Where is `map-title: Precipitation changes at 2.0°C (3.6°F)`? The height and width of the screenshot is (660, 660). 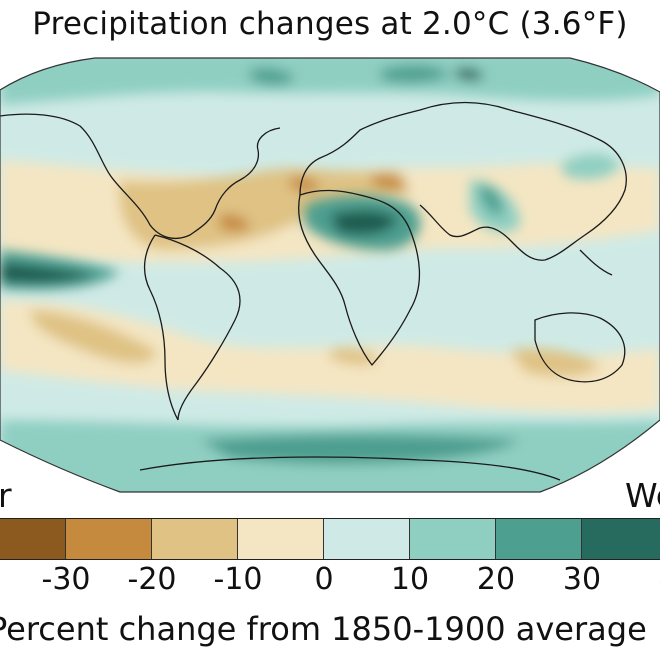 map-title: Precipitation changes at 2.0°C (3.6°F) is located at coordinates (330, 24).